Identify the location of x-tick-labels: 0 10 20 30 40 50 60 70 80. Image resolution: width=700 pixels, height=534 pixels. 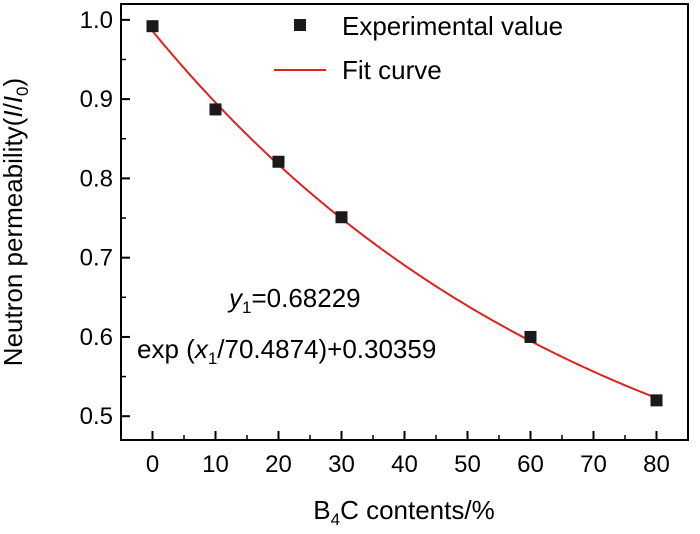
(408, 464).